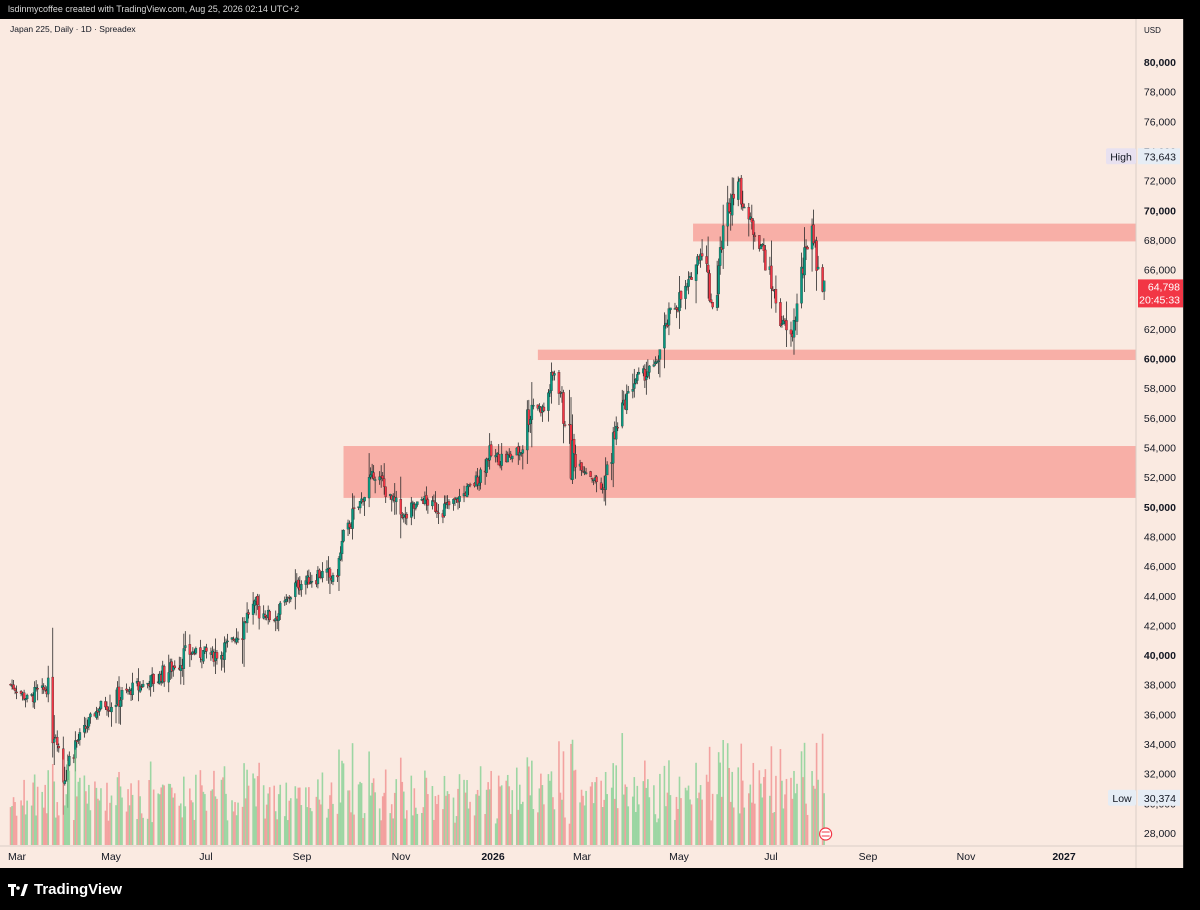  What do you see at coordinates (1121, 157) in the screenshot?
I see `high-label-text: High` at bounding box center [1121, 157].